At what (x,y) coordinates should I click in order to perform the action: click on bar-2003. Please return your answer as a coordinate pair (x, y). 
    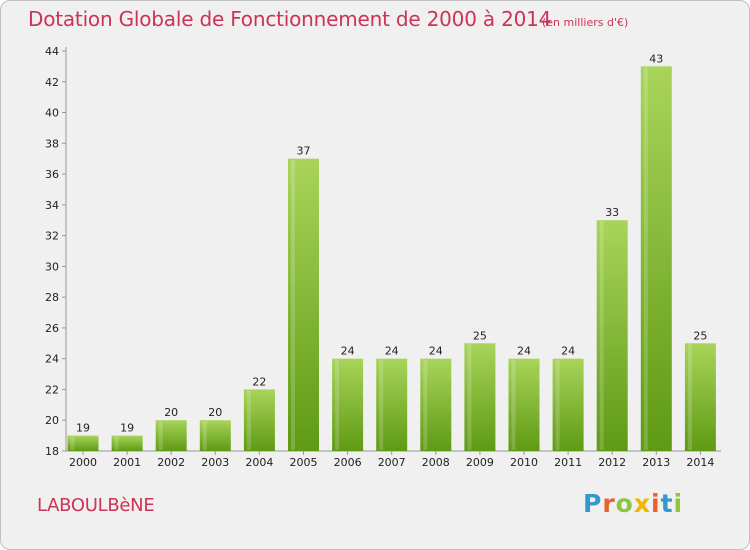
    Looking at the image, I should click on (215, 435).